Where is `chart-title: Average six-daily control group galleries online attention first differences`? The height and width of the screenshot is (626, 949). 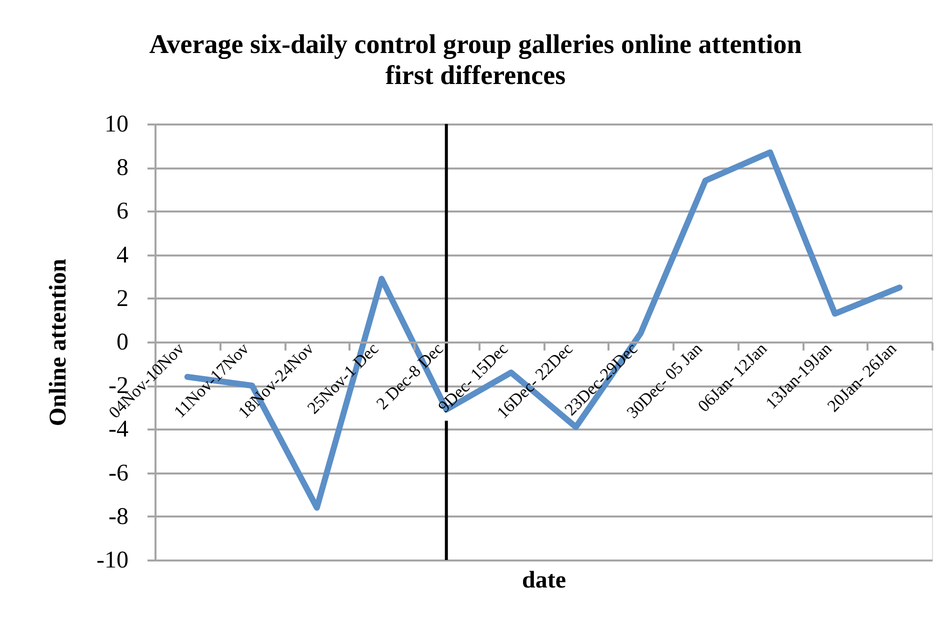 chart-title: Average six-daily control group galleries online attention first differences is located at coordinates (475, 59).